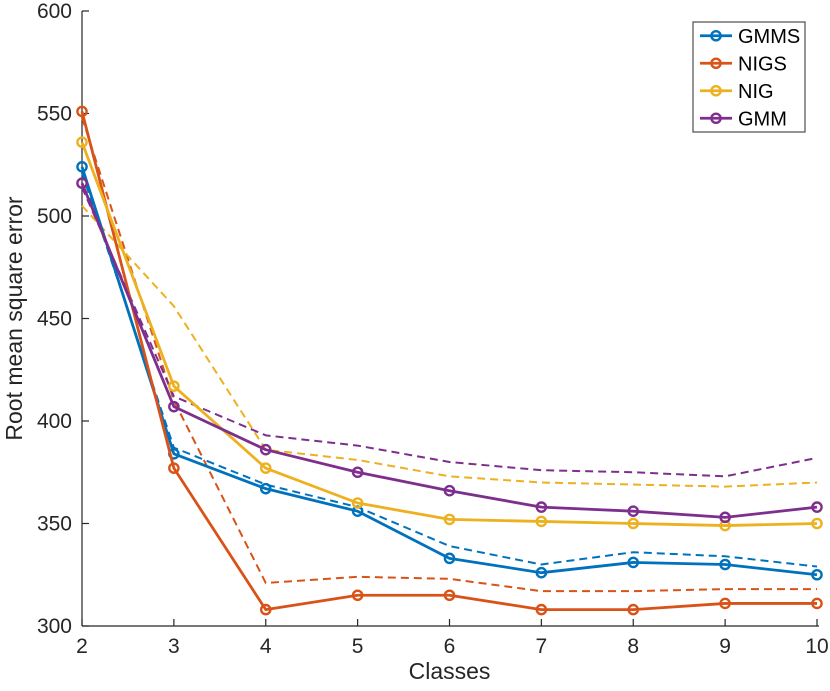 This screenshot has height=691, width=830. Describe the element at coordinates (54, 114) in the screenshot. I see `y-tick-label: 550` at that location.